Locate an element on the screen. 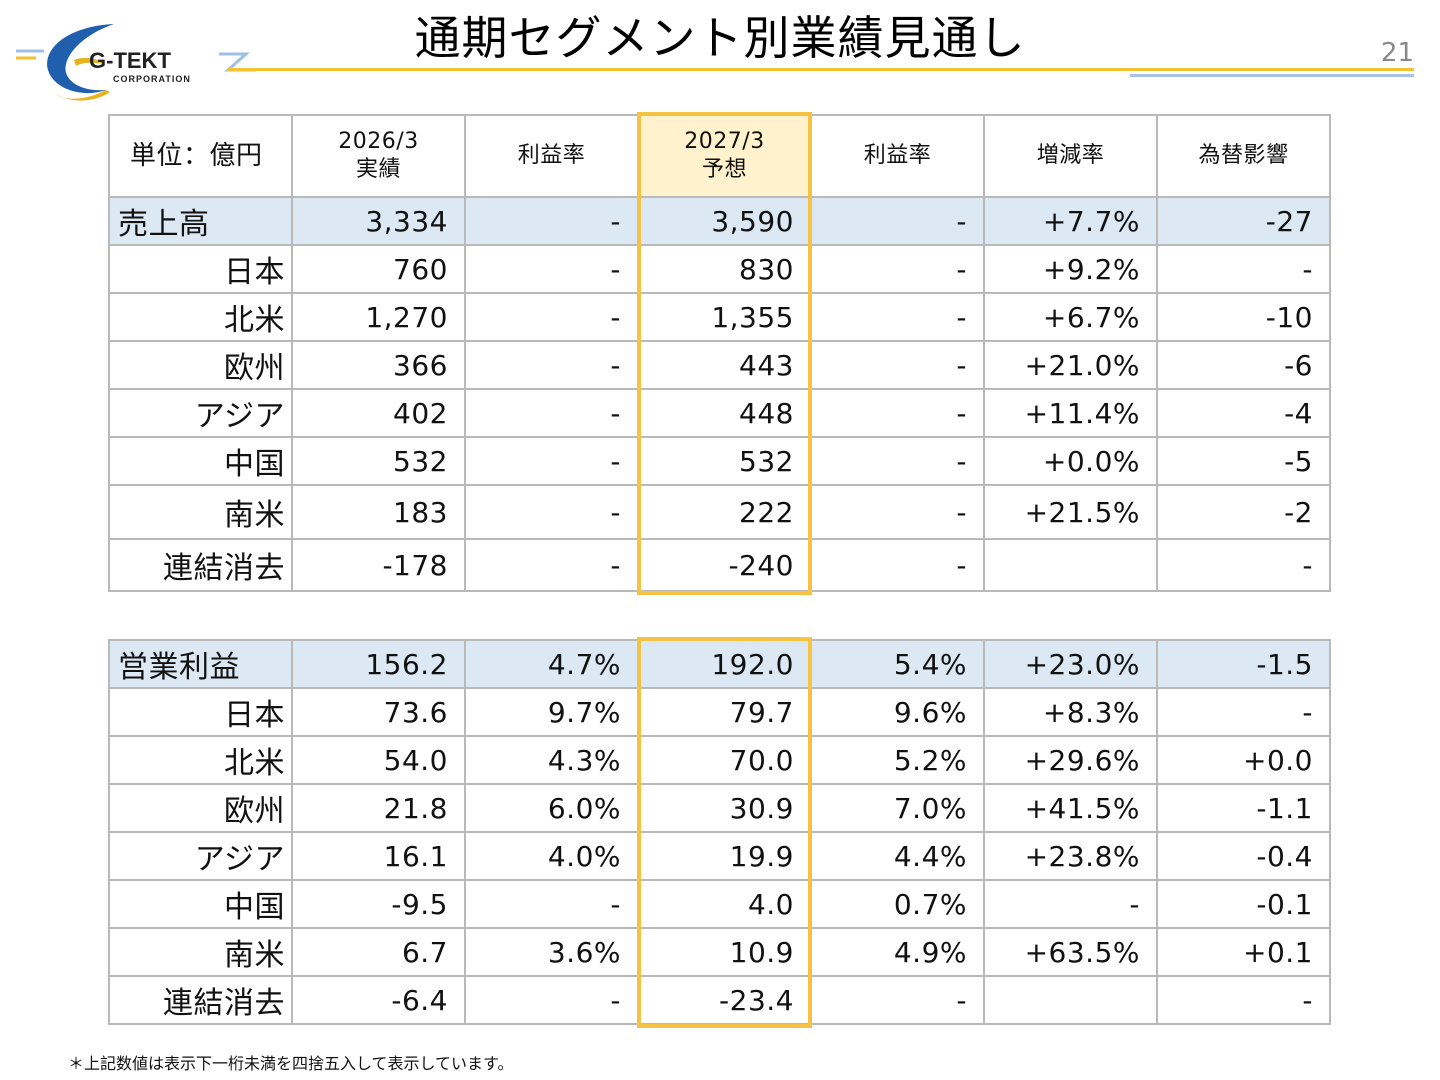 The image size is (1440, 1080). cell-value: -6 is located at coordinates (1243, 365).